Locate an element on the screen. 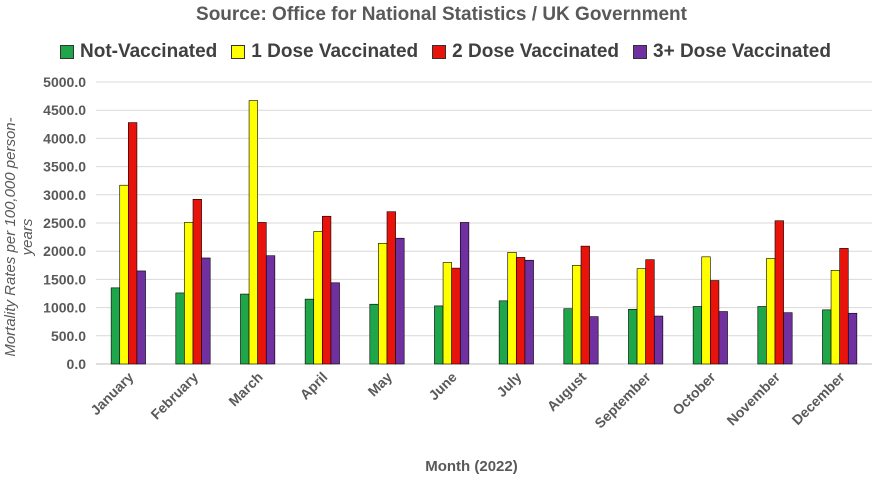  bar-2-dose-vaccinated-november is located at coordinates (779, 292).